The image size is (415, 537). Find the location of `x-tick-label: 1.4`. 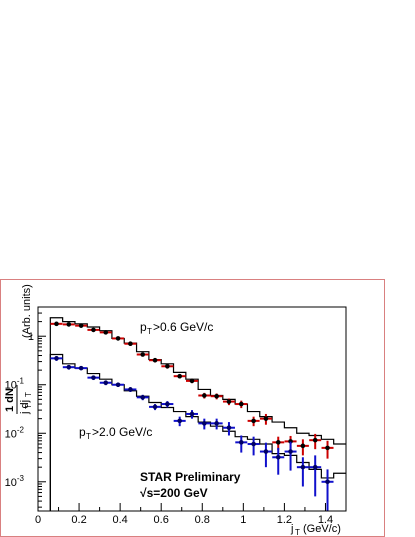

x-tick-label: 1.4 is located at coordinates (325, 520).